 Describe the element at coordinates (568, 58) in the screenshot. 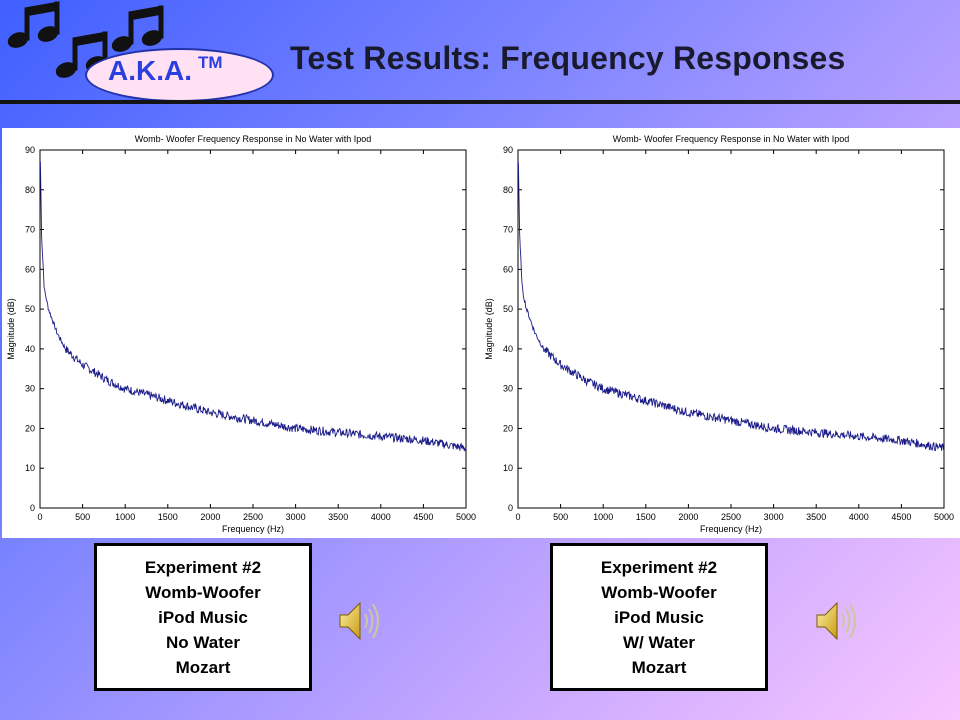

I see `page-title: Test Results: Frequency Responses` at that location.